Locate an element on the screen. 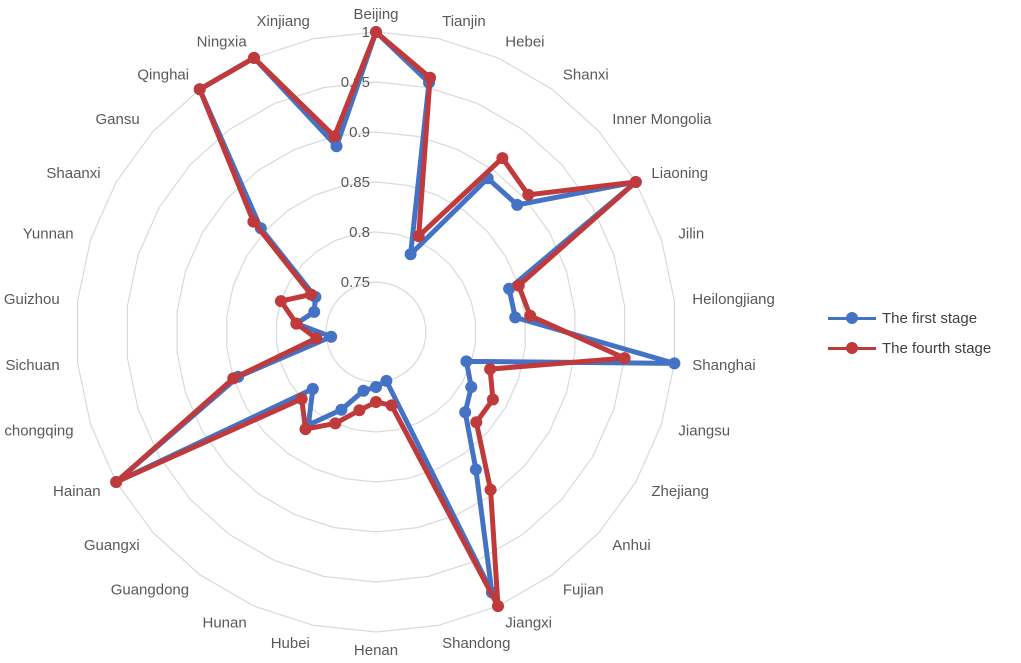 The height and width of the screenshot is (663, 1021). tick-label: 0.8 is located at coordinates (359, 232).